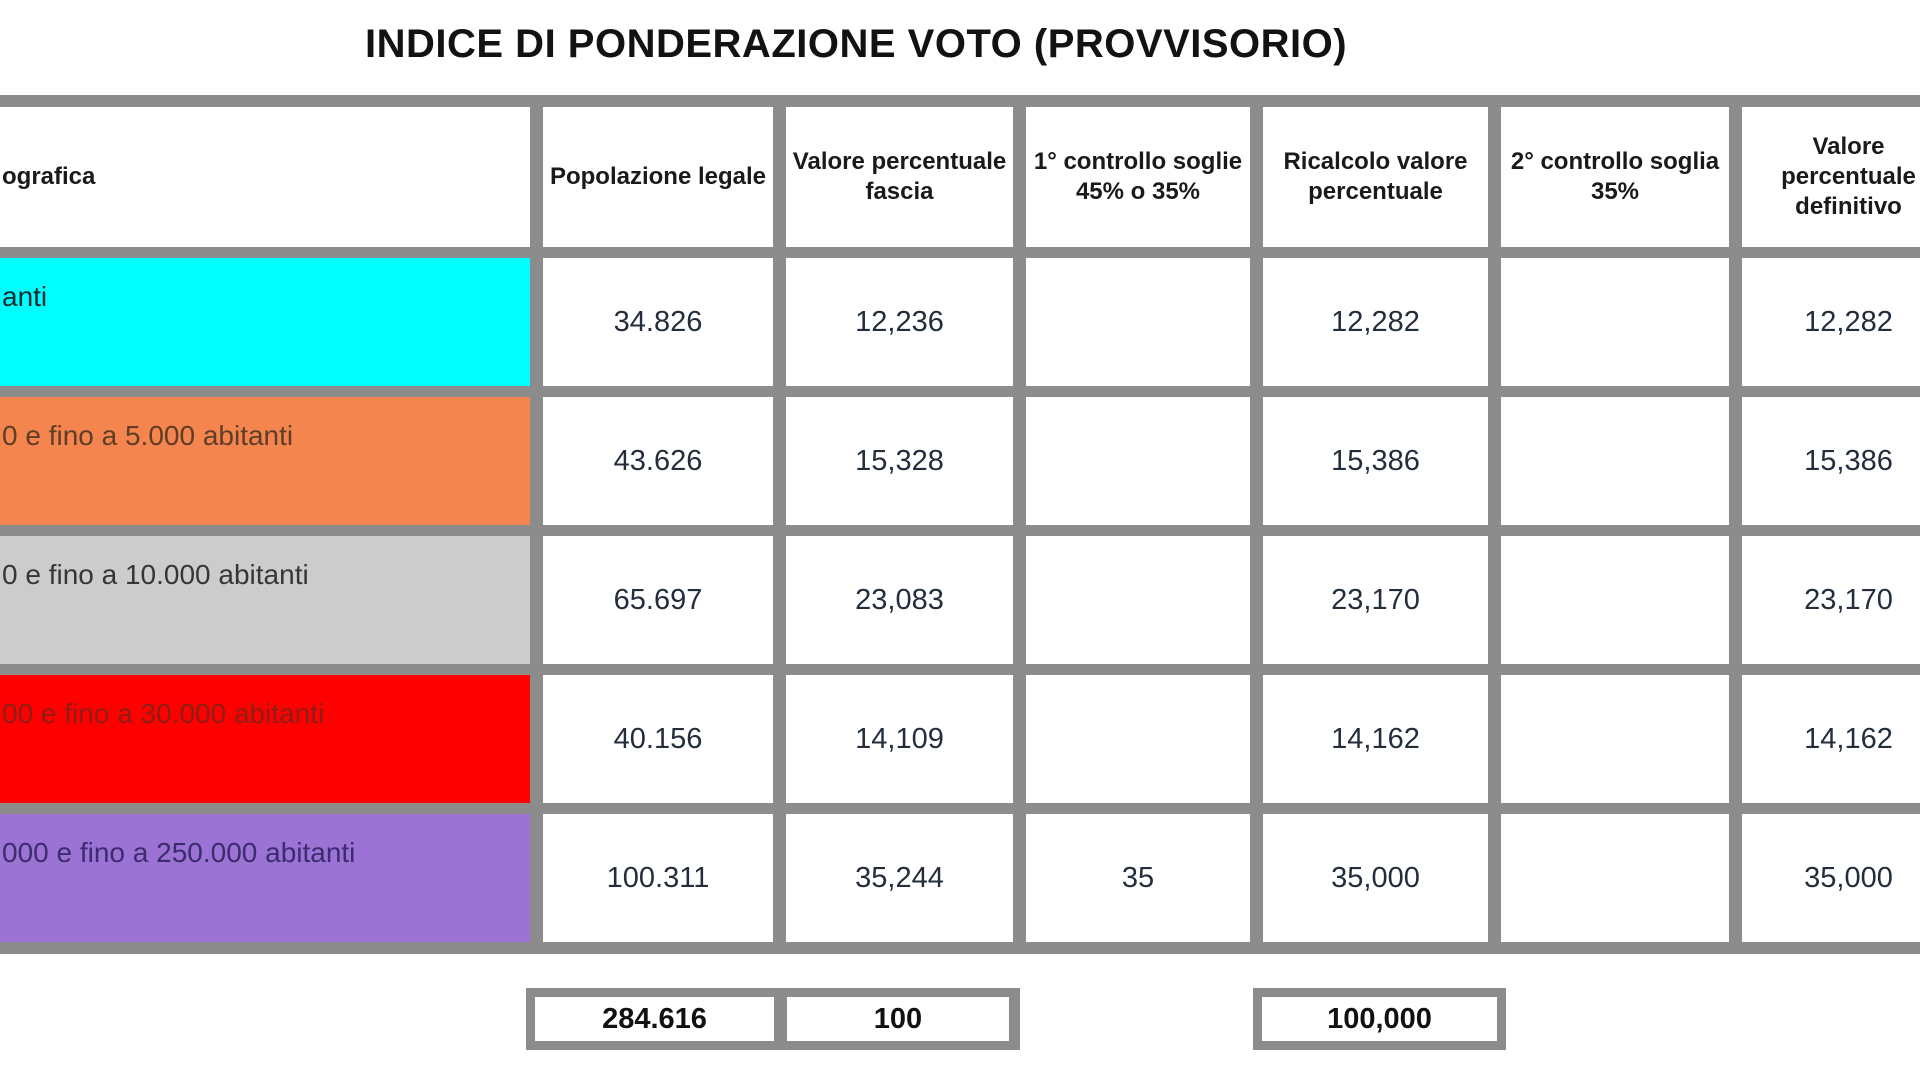 The height and width of the screenshot is (1080, 1920). I want to click on col-header-secondo-controllo: 2° controllo soglia 35%, so click(1615, 177).